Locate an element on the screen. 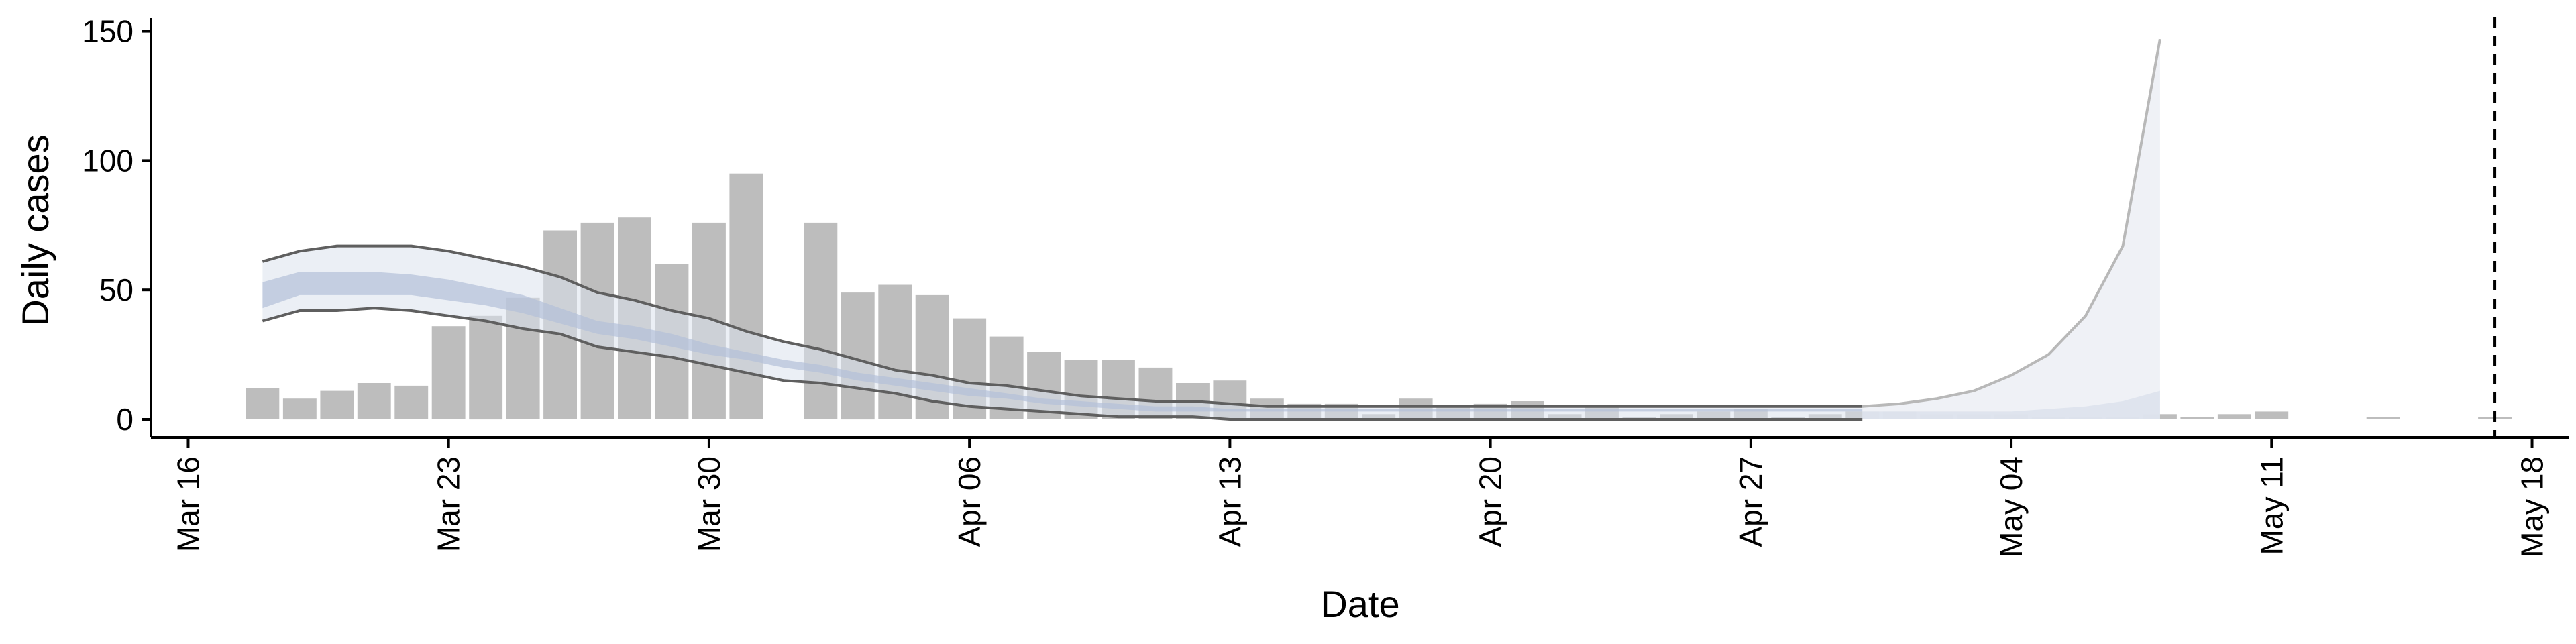 This screenshot has height=644, width=2576. x-tick-label: May 18 is located at coordinates (2532, 506).